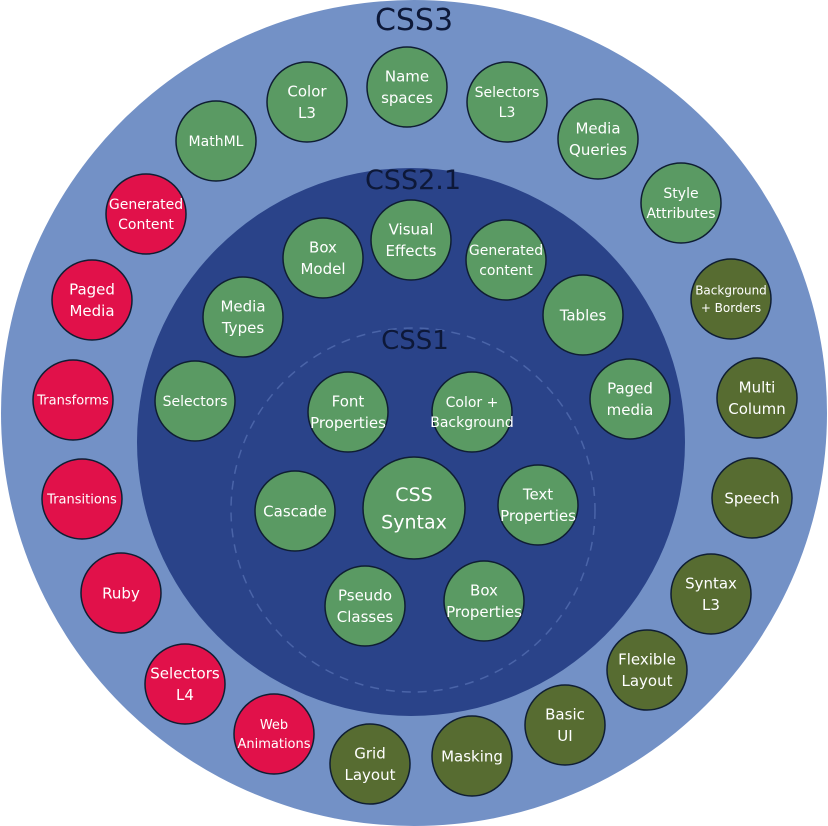 The image size is (828, 826). What do you see at coordinates (322, 269) in the screenshot?
I see `module-label: Model` at bounding box center [322, 269].